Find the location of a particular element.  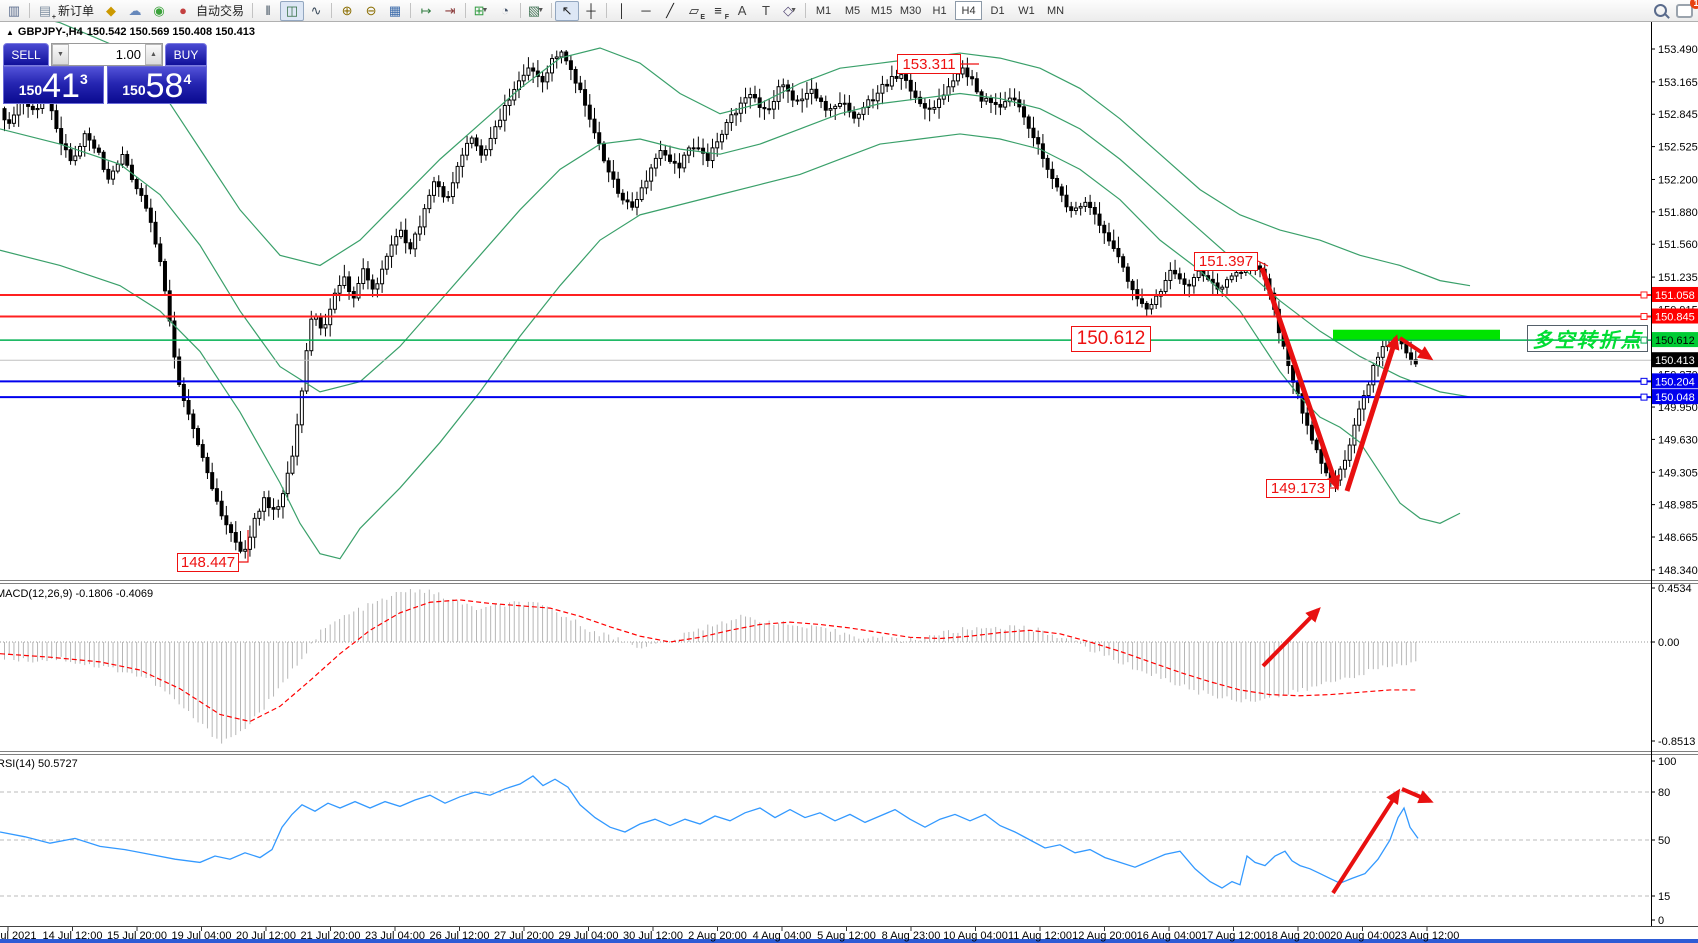

signal-icon: ◉ is located at coordinates (159, 10).